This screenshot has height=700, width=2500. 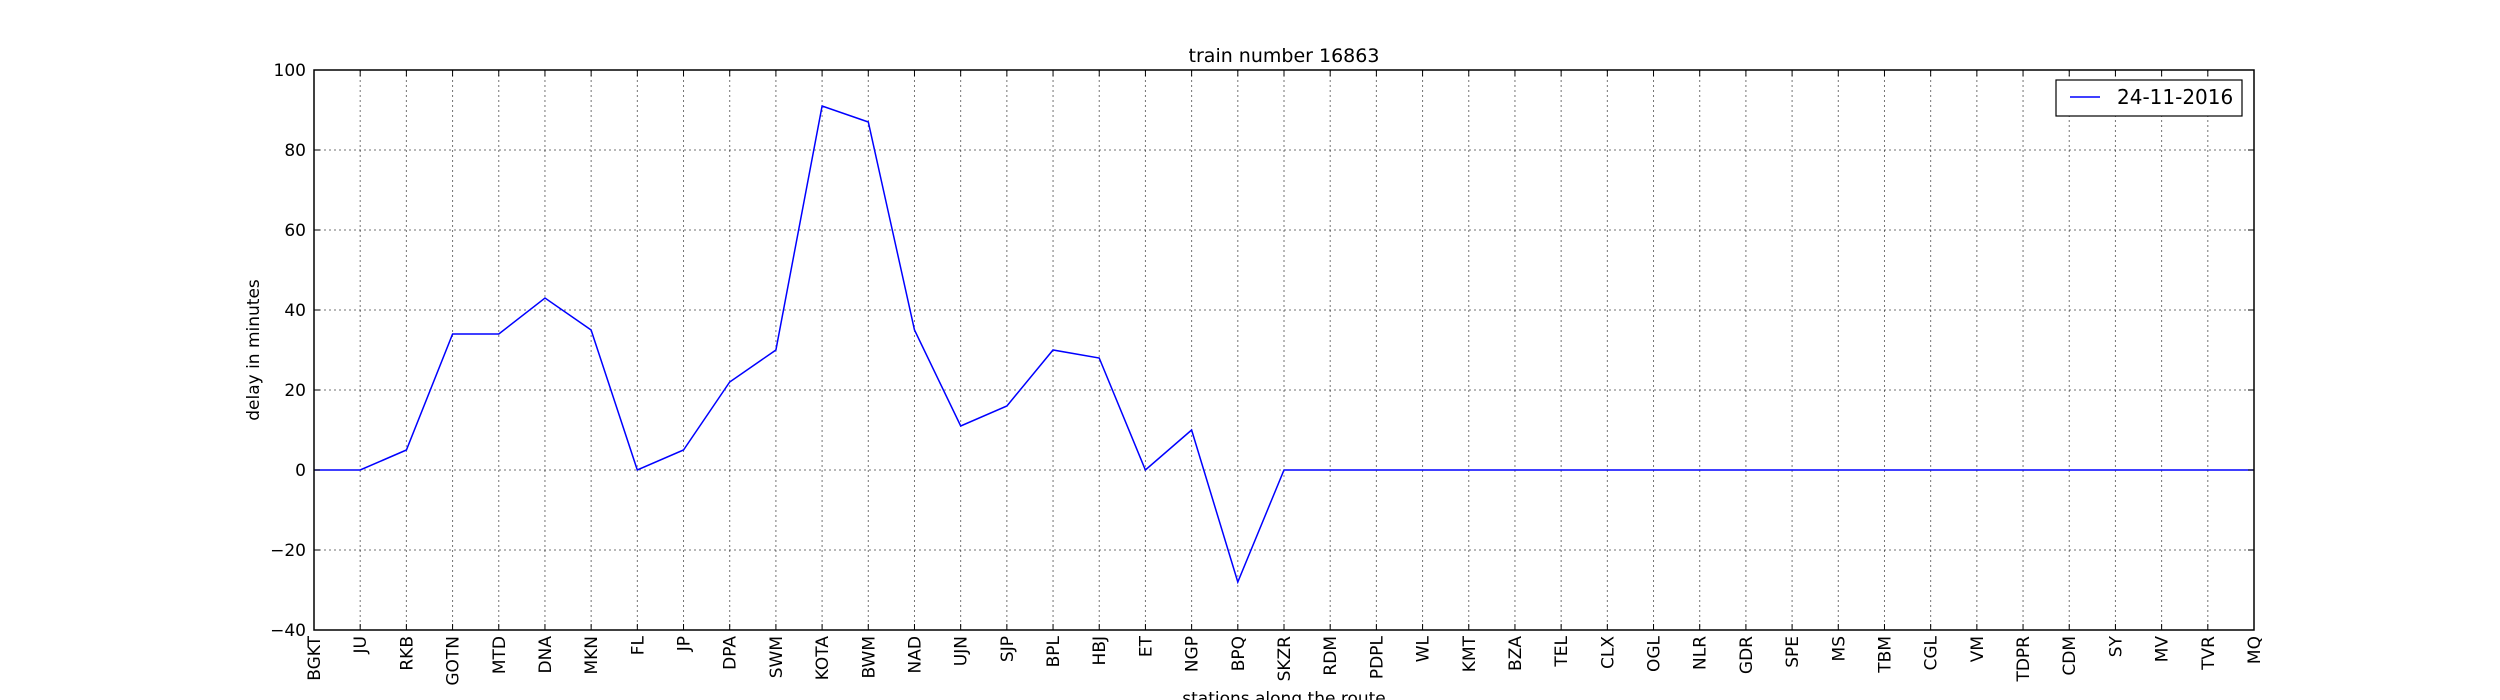 I want to click on y-tick-label: 0, so click(x=300, y=471).